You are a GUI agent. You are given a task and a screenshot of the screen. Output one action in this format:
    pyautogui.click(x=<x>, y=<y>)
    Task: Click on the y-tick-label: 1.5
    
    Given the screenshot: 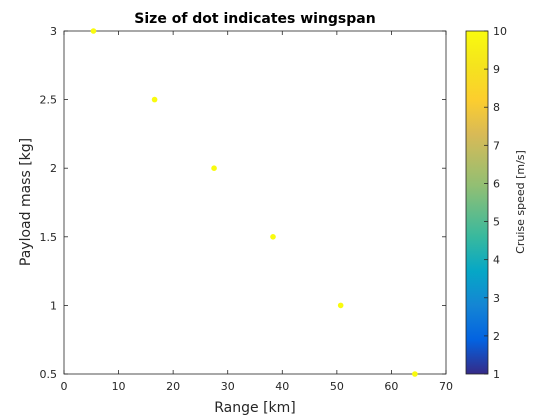 What is the action you would take?
    pyautogui.click(x=49, y=237)
    